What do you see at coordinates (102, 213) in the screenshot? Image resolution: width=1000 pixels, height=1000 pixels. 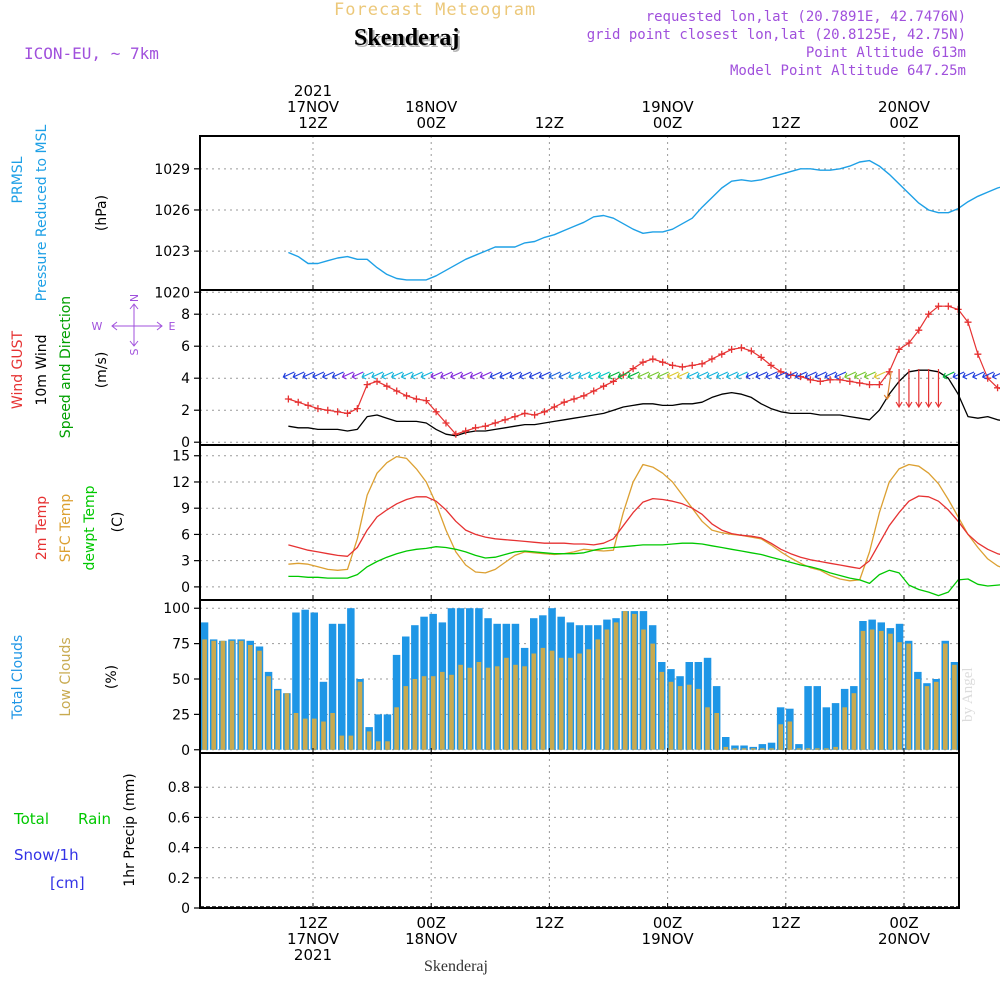 I see `pressure-unit-label: (hPa)` at bounding box center [102, 213].